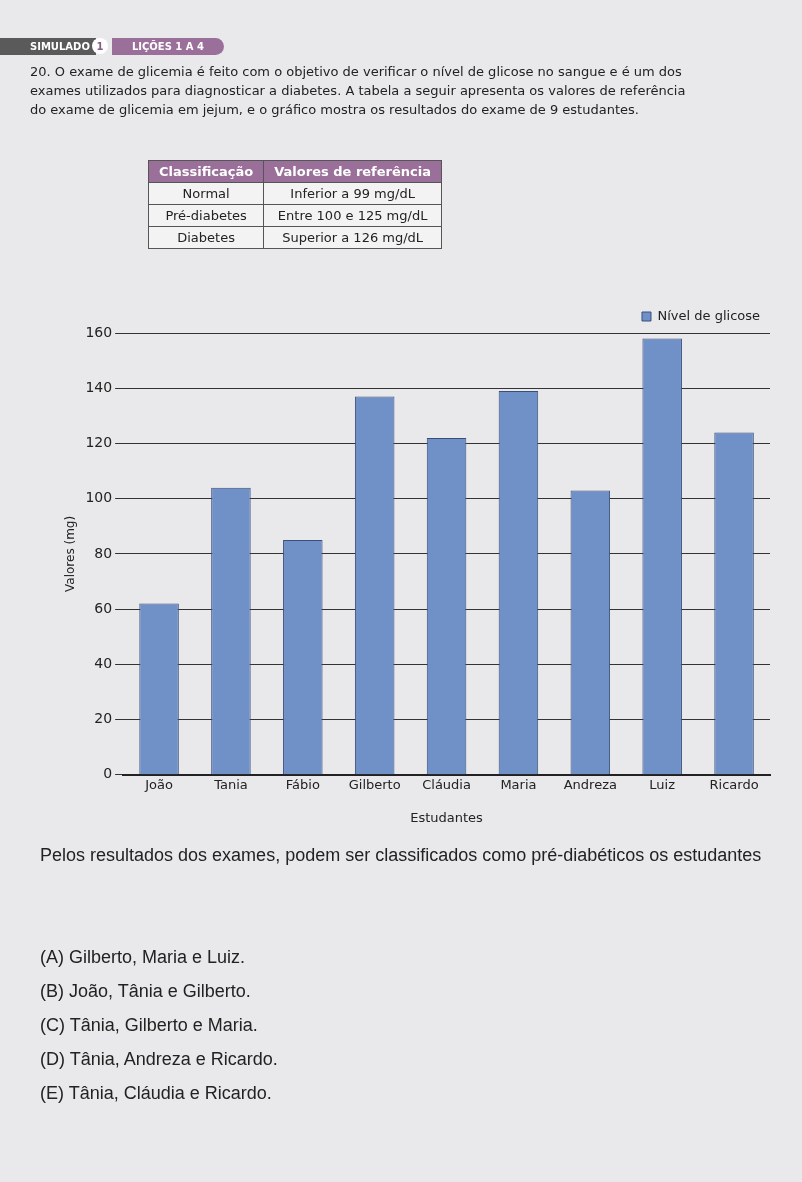 The width and height of the screenshot is (802, 1182). Describe the element at coordinates (99, 331) in the screenshot. I see `y-tick-label: 160` at that location.